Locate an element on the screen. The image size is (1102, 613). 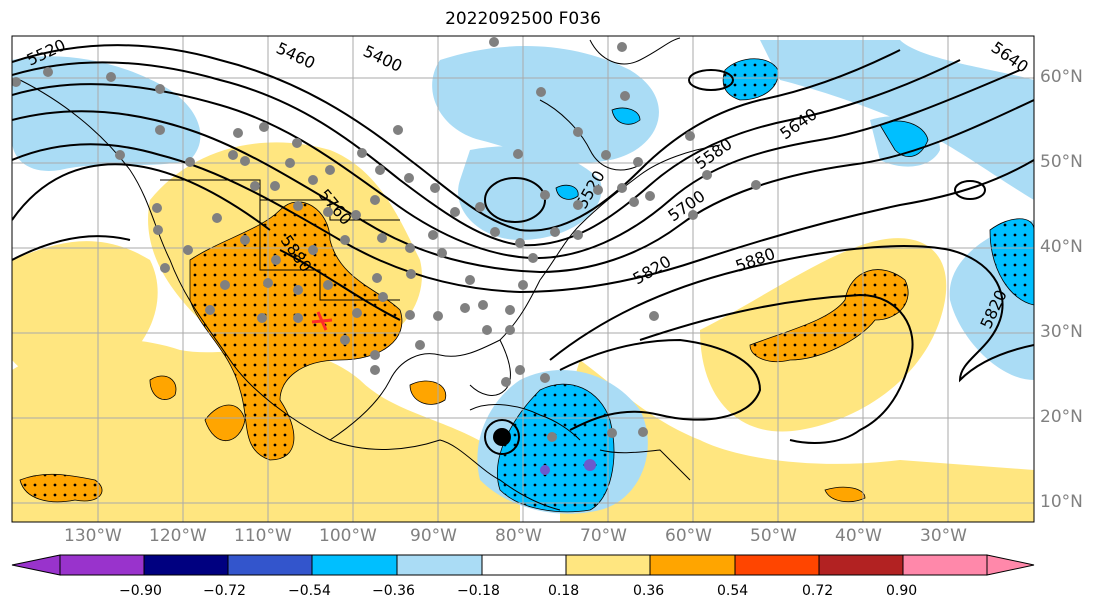
lat-label: 30°N is located at coordinates (1061, 332).